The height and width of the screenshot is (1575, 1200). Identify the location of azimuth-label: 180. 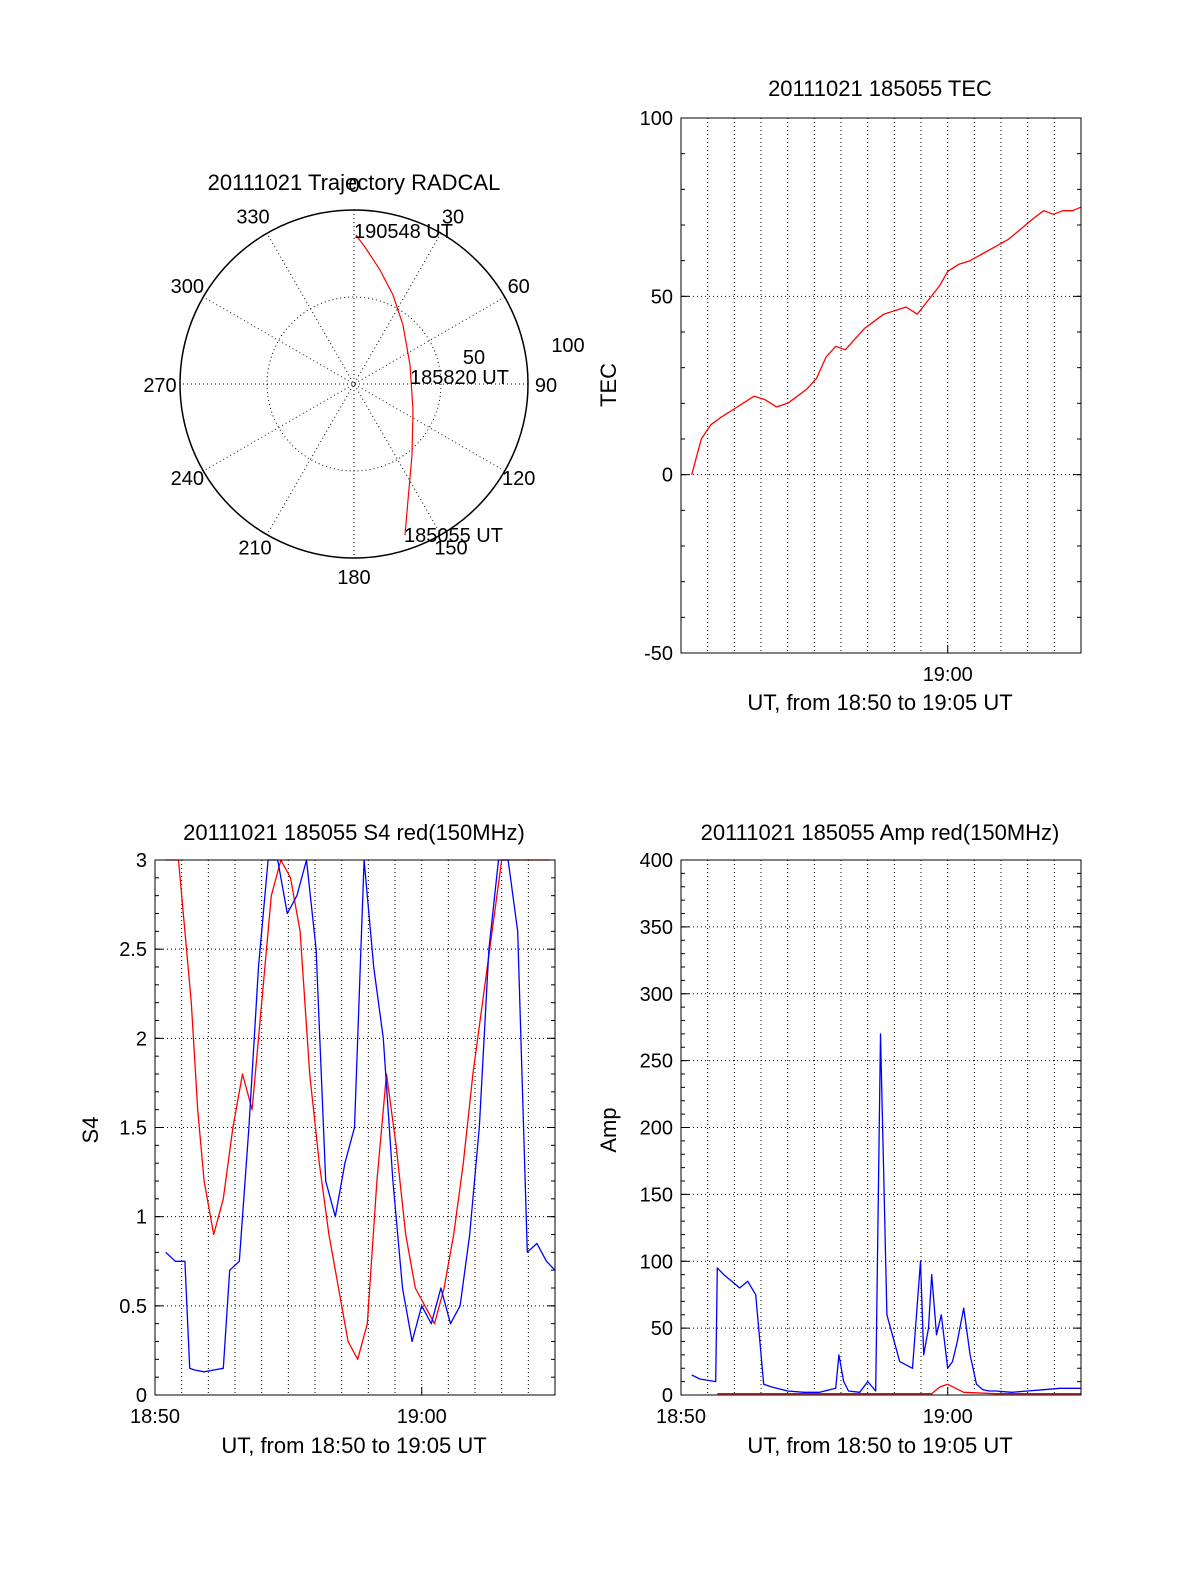
(353, 578).